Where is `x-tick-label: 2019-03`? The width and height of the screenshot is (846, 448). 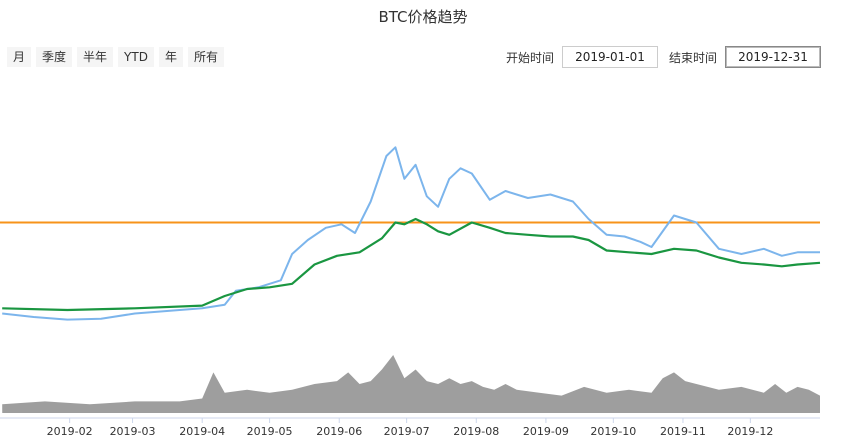 x-tick-label: 2019-03 is located at coordinates (133, 431).